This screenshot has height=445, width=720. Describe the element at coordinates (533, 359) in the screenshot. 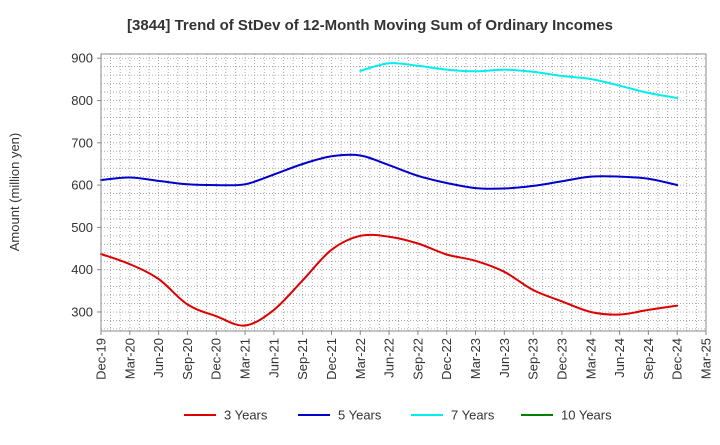

I see `x-tick-label: Sep-23` at that location.